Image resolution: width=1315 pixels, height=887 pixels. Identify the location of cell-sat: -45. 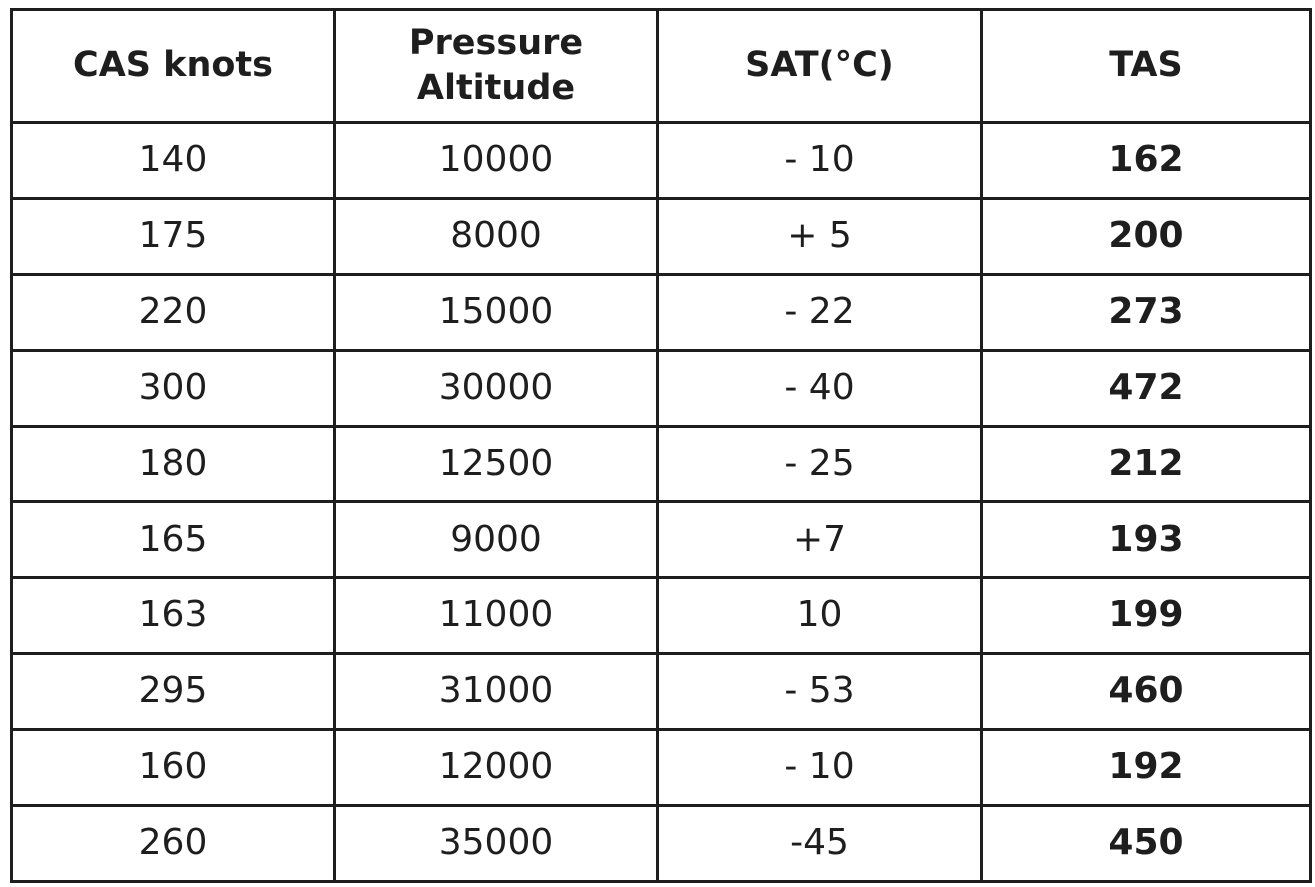
(819, 843).